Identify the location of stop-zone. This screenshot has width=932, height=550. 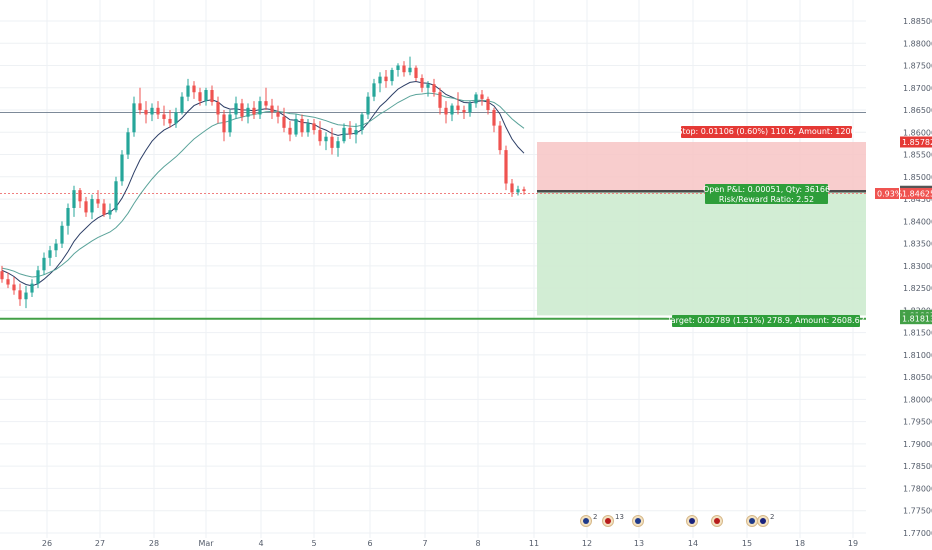
(701, 166).